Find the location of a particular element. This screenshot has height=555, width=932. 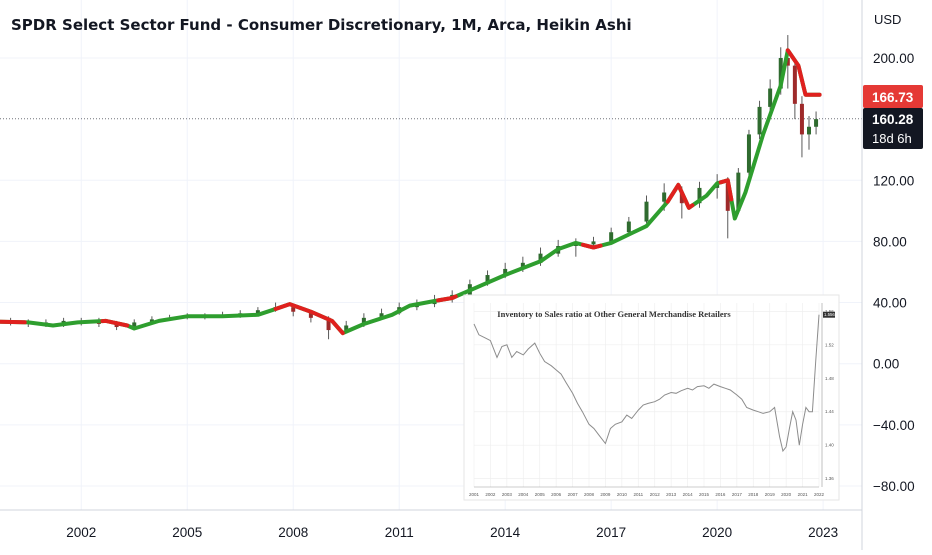

countdown-label: 18d 6h is located at coordinates (892, 138).